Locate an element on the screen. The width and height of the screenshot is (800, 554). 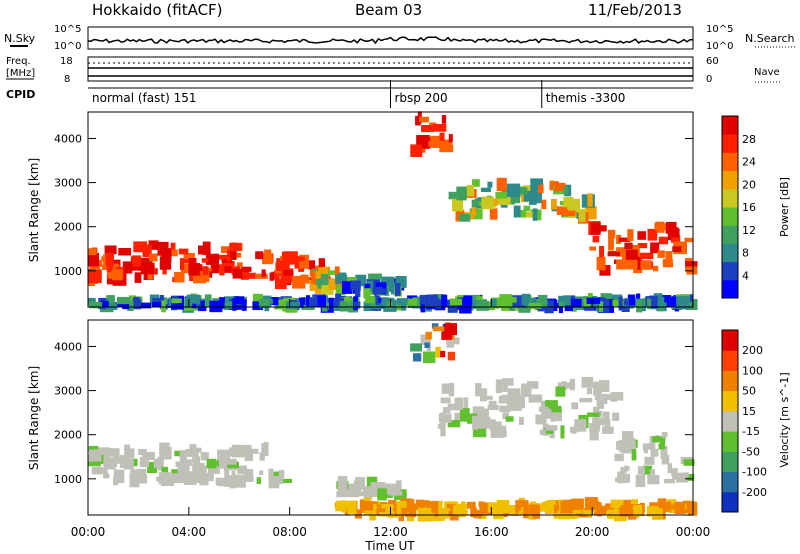
colorbar-tick-label: -15 is located at coordinates (751, 431).